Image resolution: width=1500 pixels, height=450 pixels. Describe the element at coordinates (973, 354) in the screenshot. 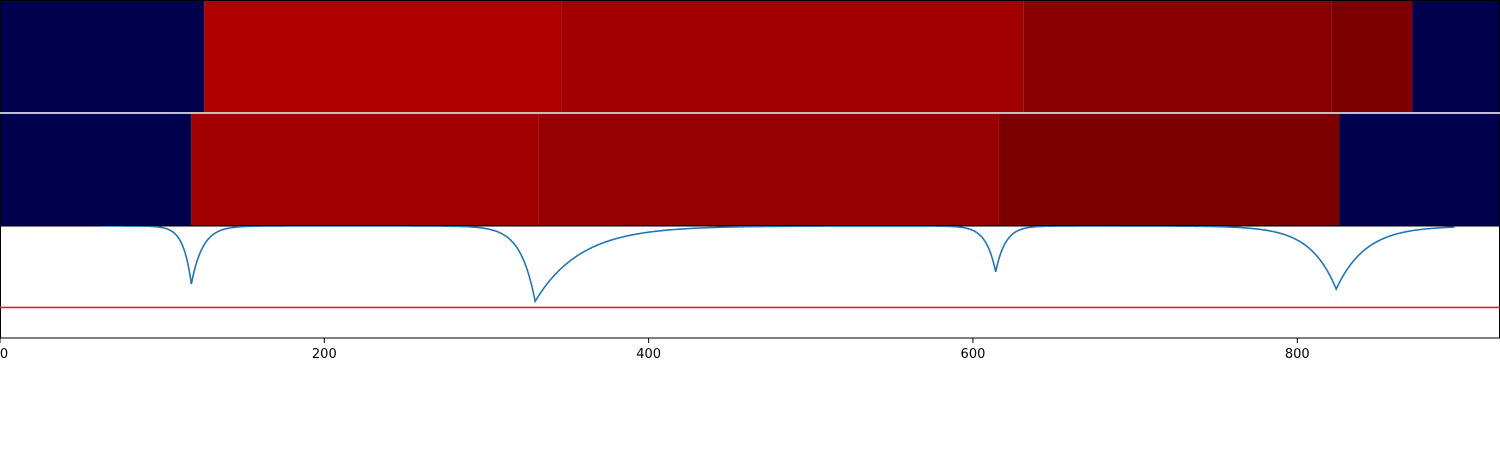

I see `x-tick-label-600: 600` at that location.